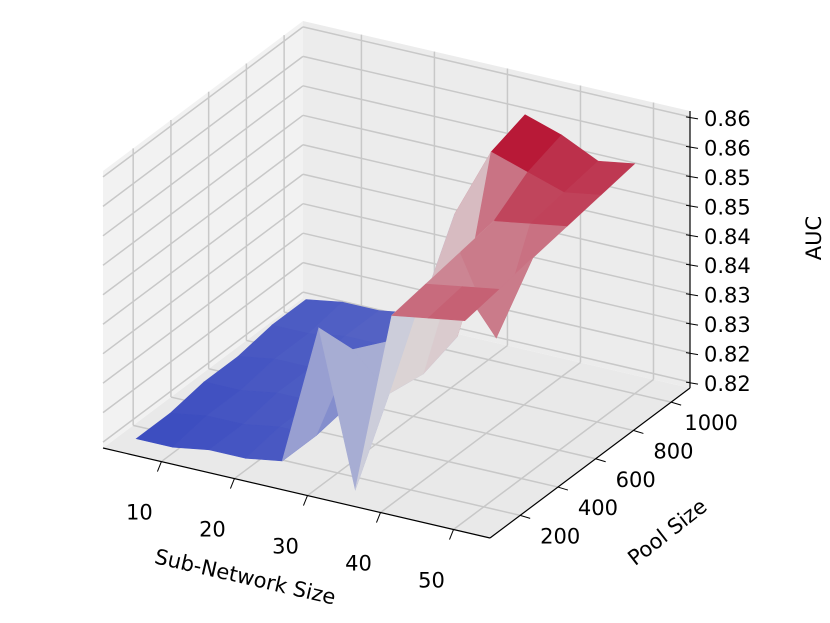 The image size is (830, 623). I want to click on y-tick-label: 600, so click(636, 480).